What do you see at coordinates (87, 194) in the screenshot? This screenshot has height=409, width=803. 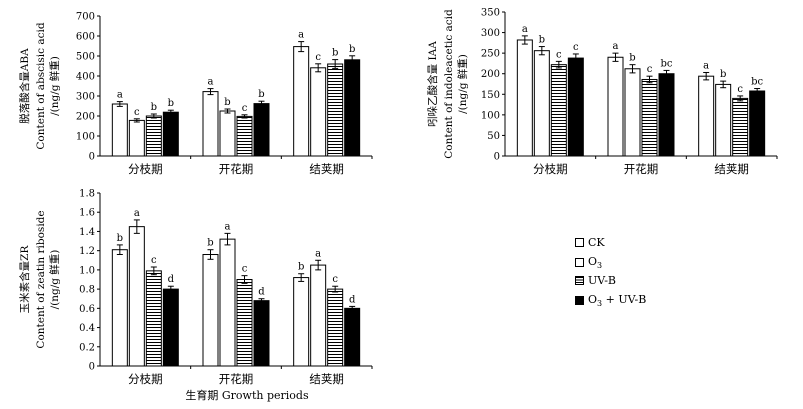 I see `y-tick-label: 1.8` at bounding box center [87, 194].